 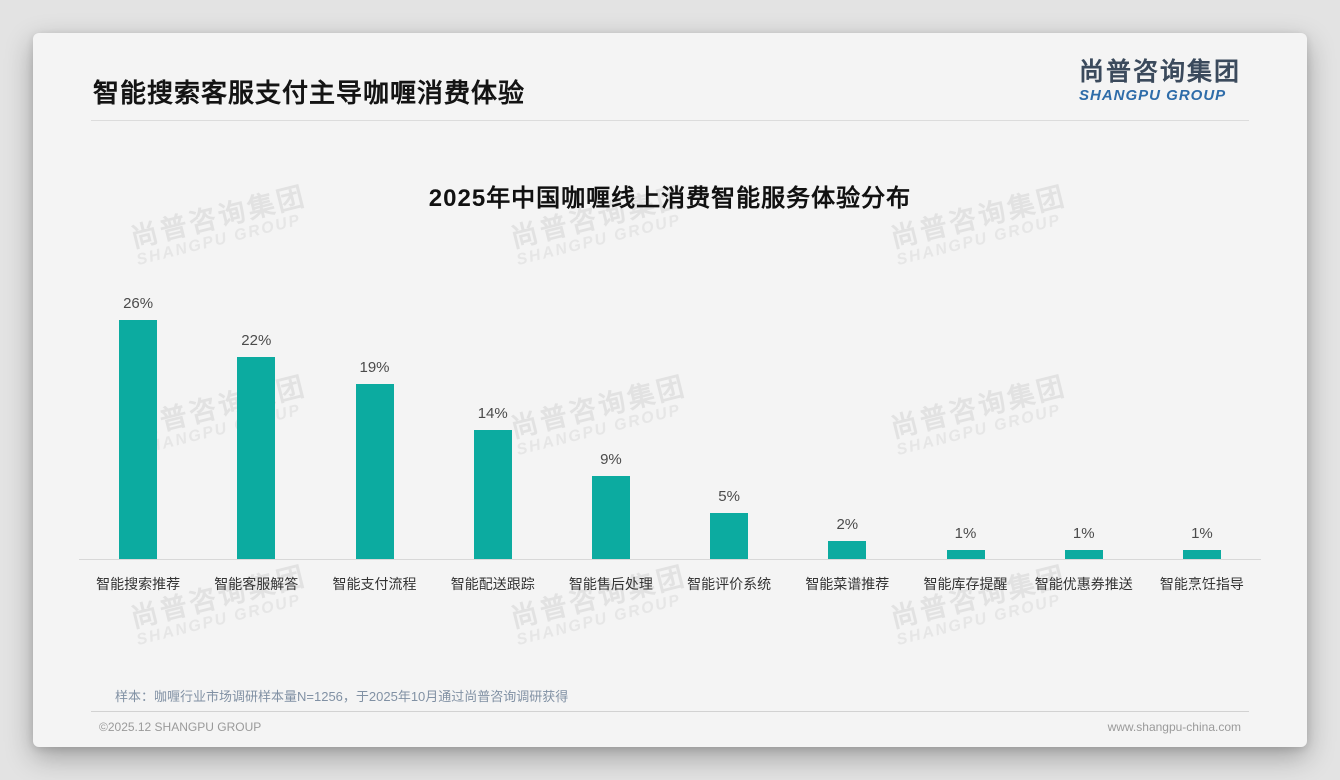 What do you see at coordinates (256, 340) in the screenshot?
I see `bar-value-label: 22%` at bounding box center [256, 340].